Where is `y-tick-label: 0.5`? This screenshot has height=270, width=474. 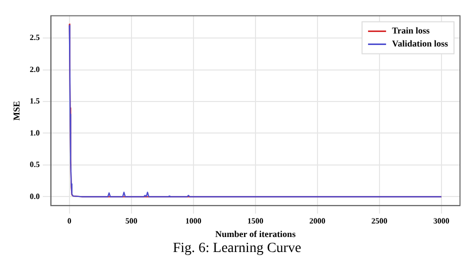
y-tick-label: 0.5 is located at coordinates (35, 165).